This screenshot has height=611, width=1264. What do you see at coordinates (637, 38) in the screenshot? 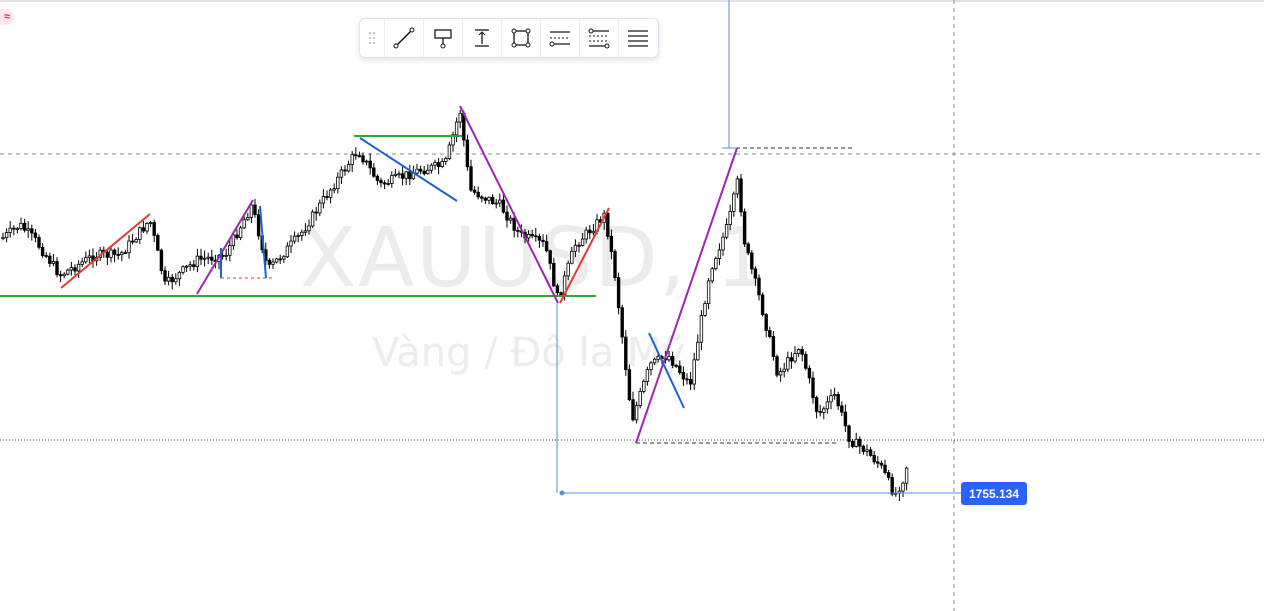
I see `horizontal-lines-tool` at bounding box center [637, 38].